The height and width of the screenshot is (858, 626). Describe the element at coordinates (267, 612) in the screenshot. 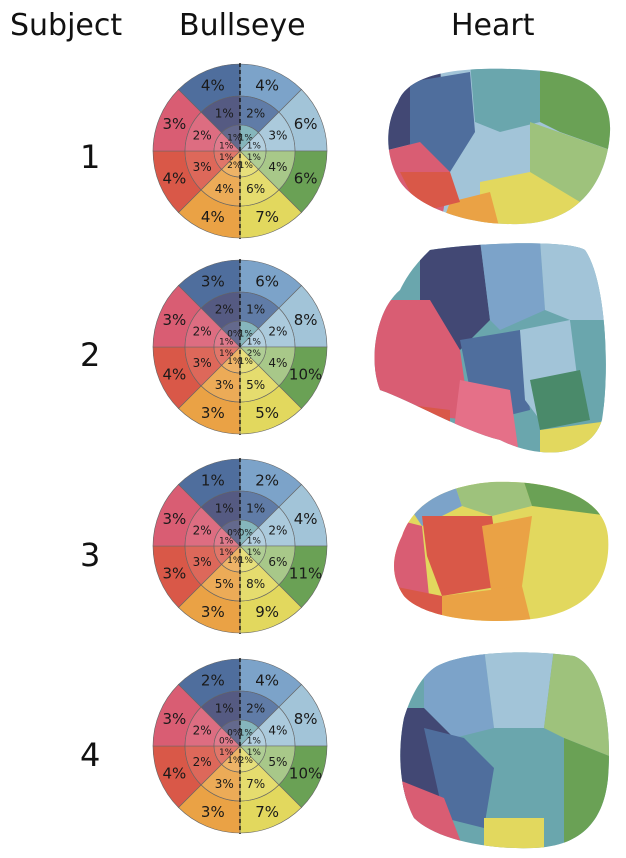

I see `bullseye-label: 9%` at that location.